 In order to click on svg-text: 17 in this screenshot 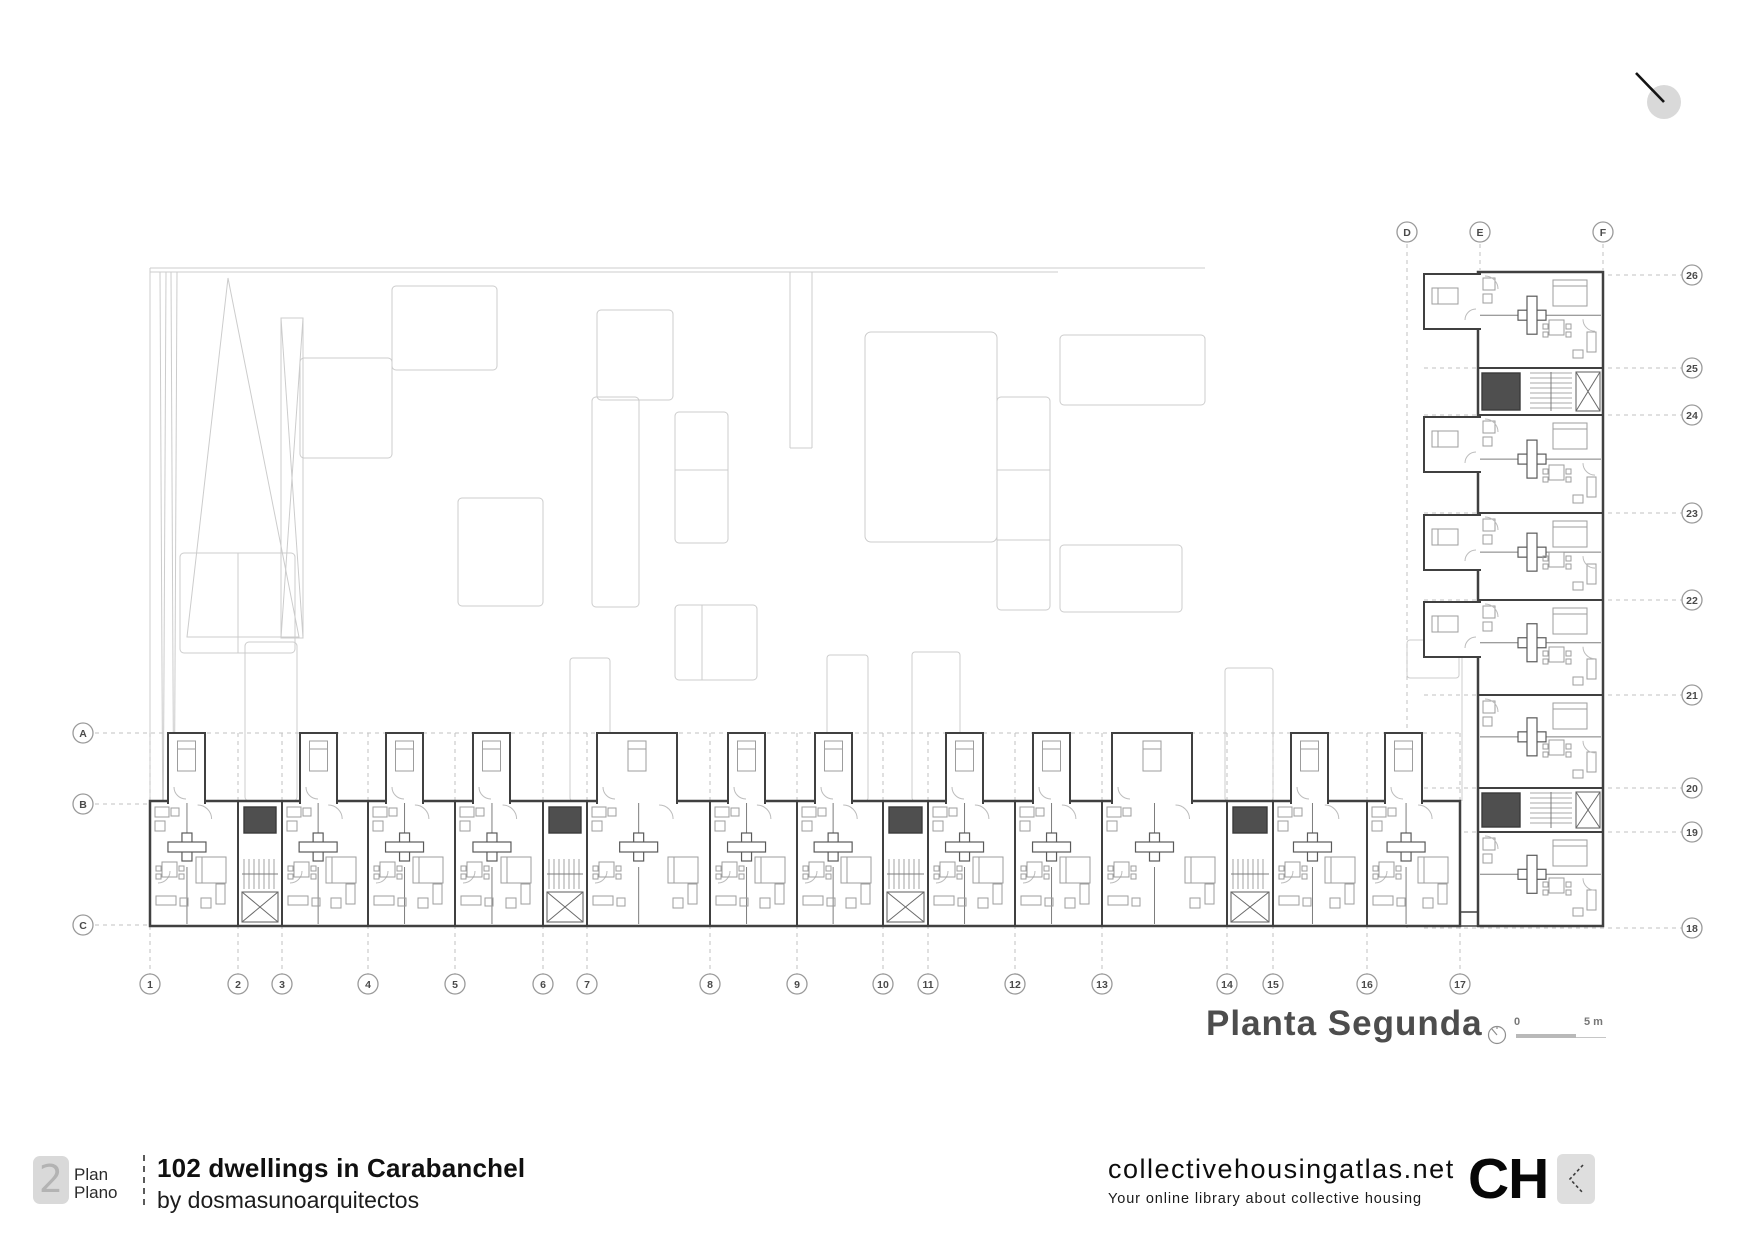, I will do `click(1460, 985)`.